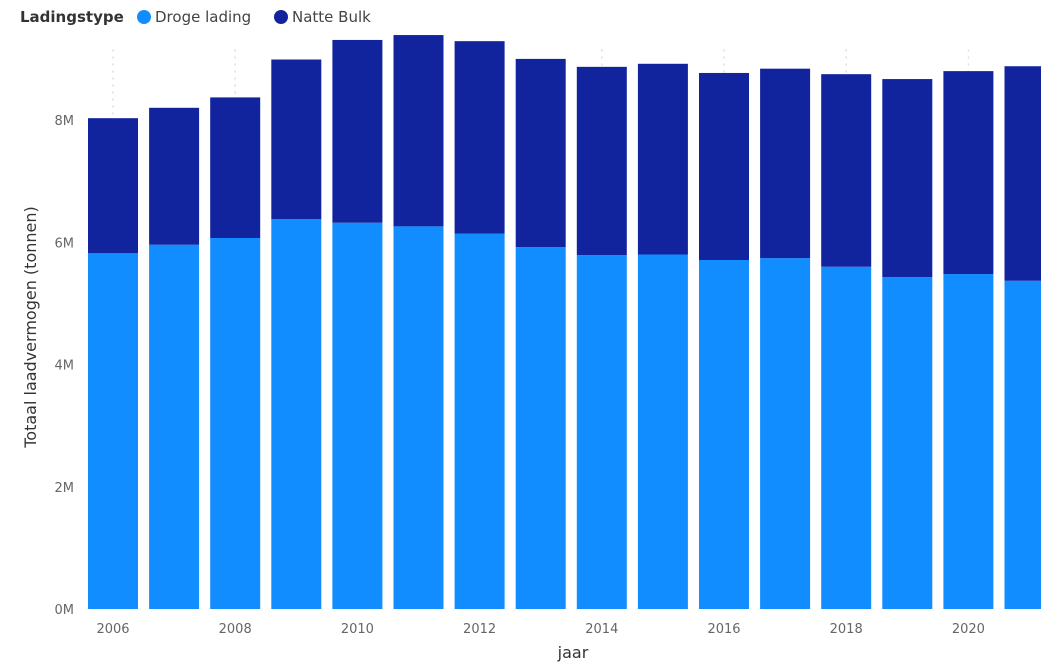  I want to click on x-tick-label: 2006, so click(112, 629).